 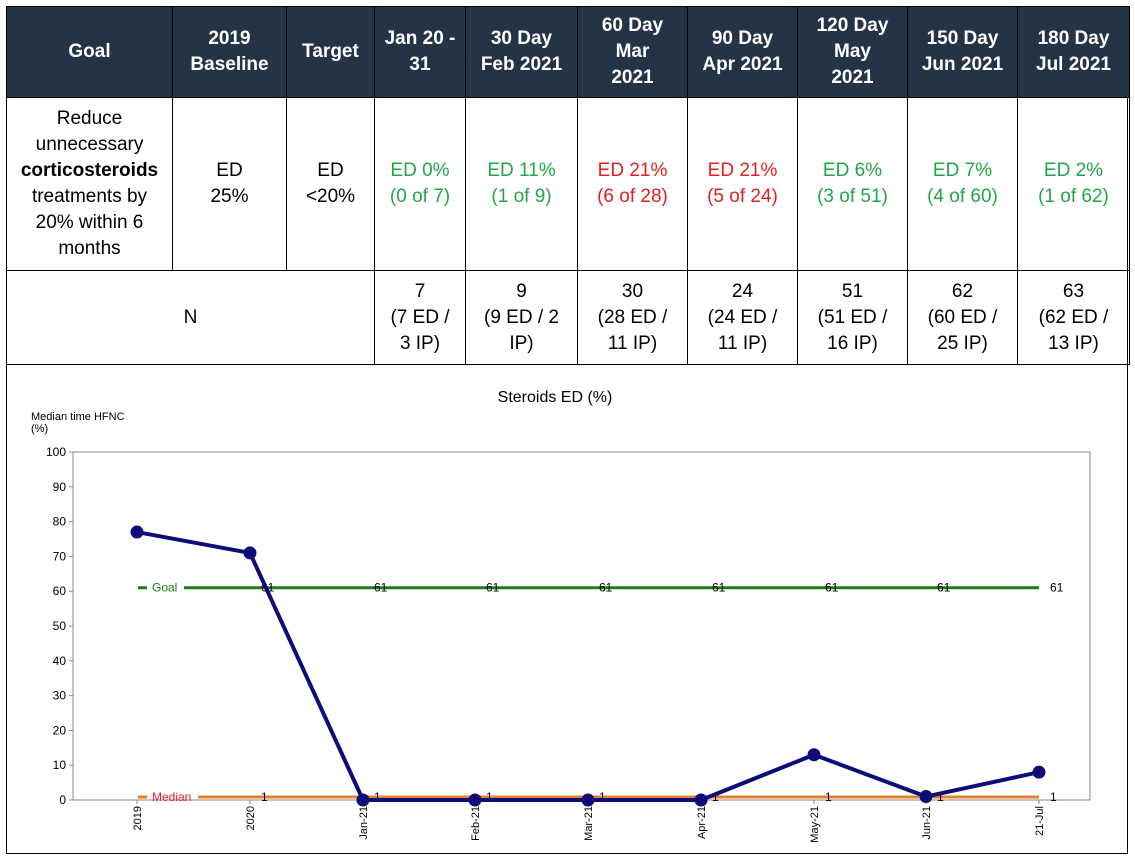 I want to click on baseline-value: ED 25%, so click(x=229, y=183).